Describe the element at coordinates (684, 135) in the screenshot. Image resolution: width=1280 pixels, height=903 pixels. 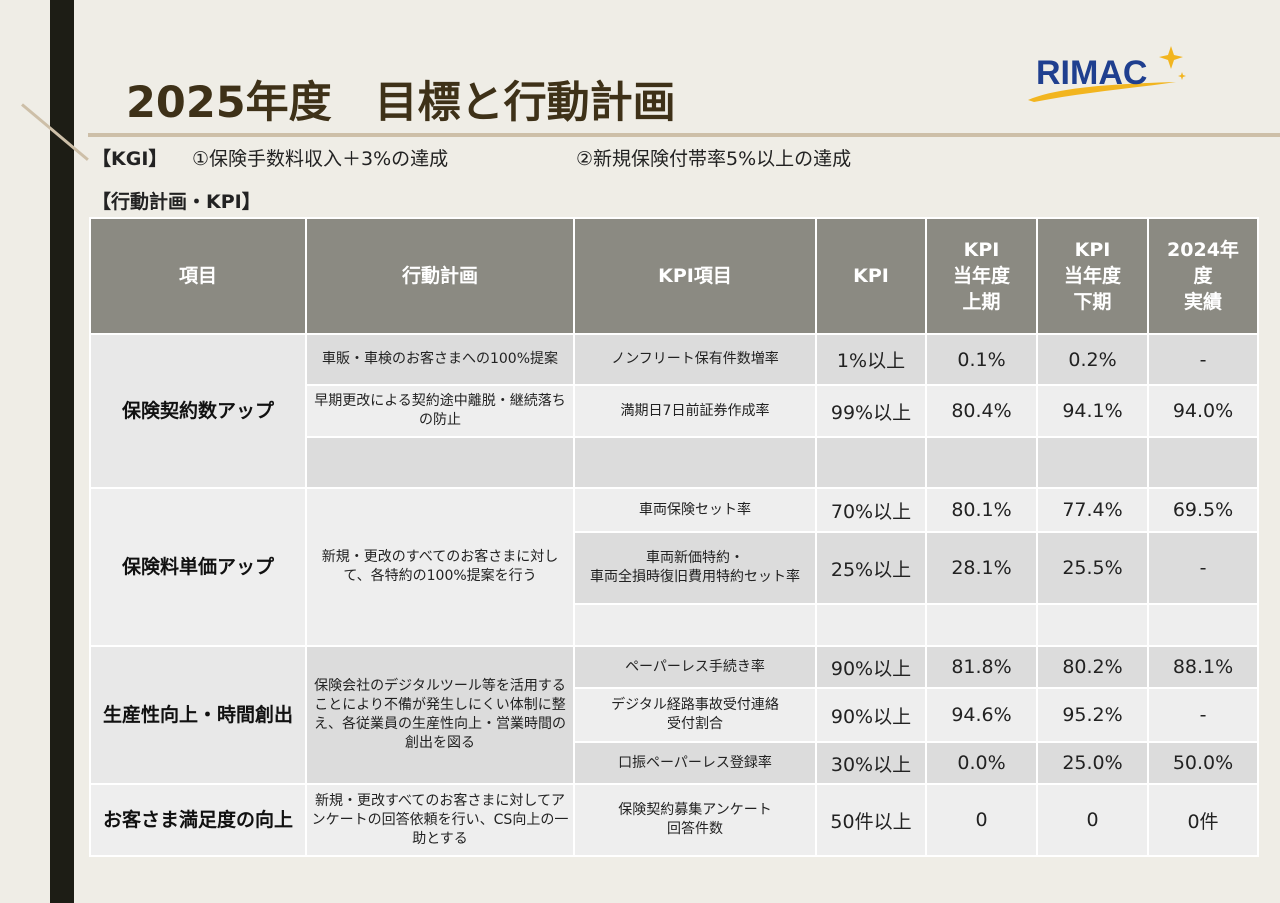
I see `title-underline` at that location.